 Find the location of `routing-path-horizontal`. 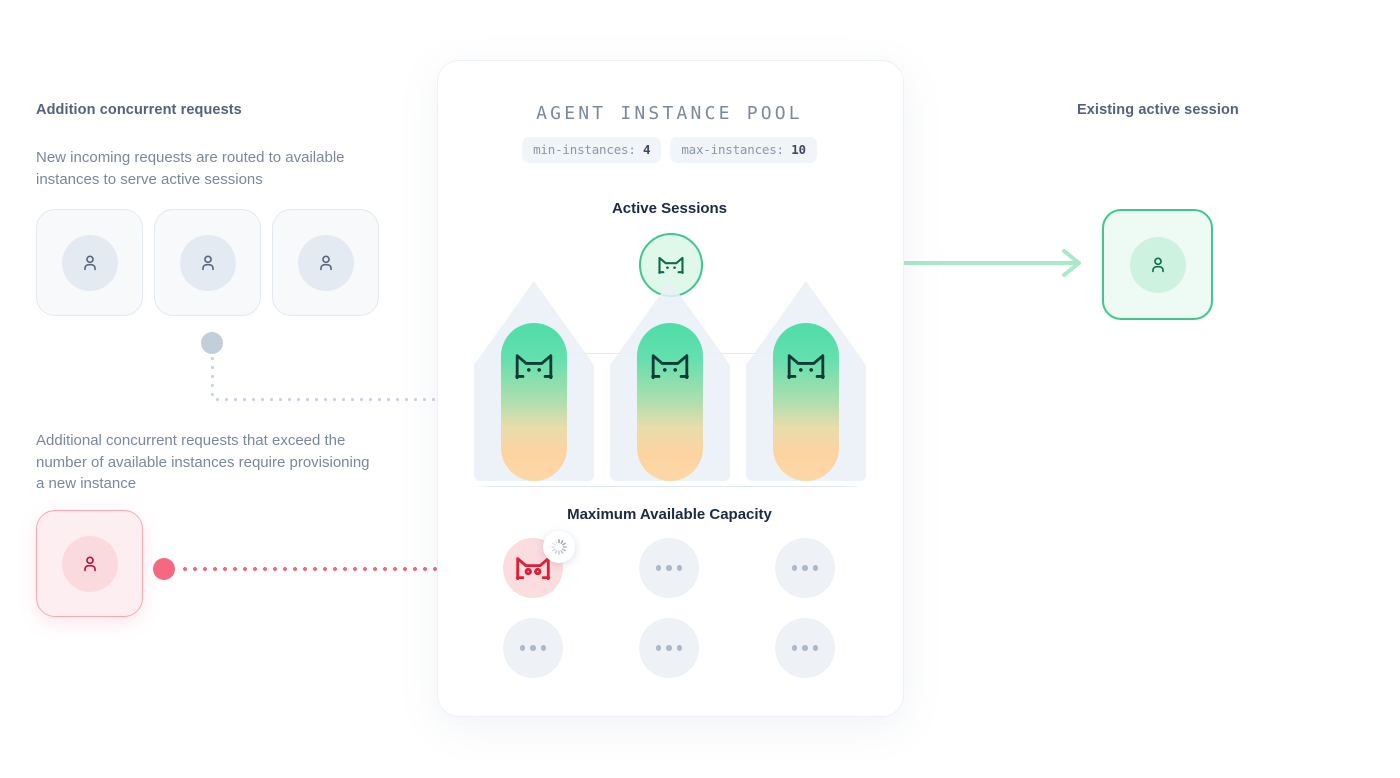

routing-path-horizontal is located at coordinates (331, 399).